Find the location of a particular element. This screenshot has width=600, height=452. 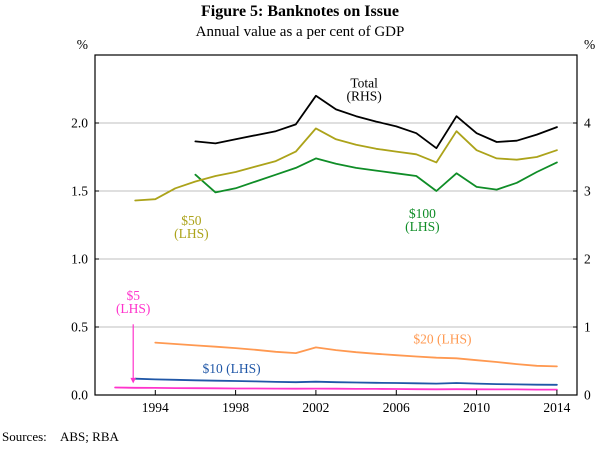

series-line-ten is located at coordinates (346, 381).